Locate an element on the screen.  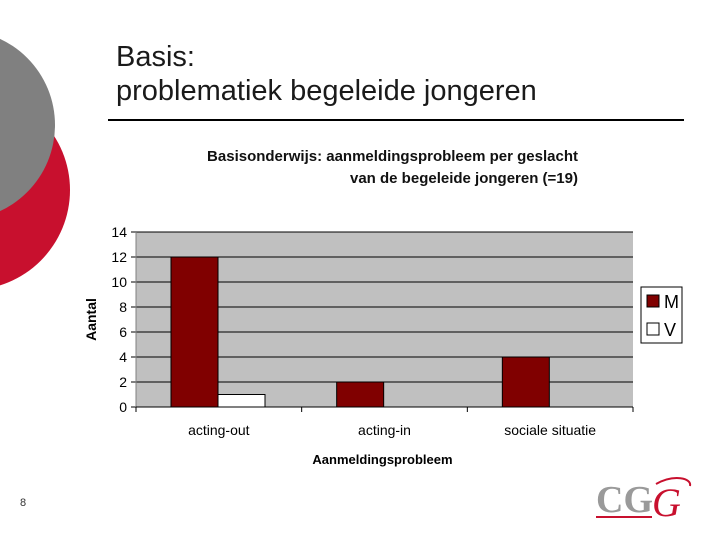
y-tick-label: 6 is located at coordinates (123, 332).